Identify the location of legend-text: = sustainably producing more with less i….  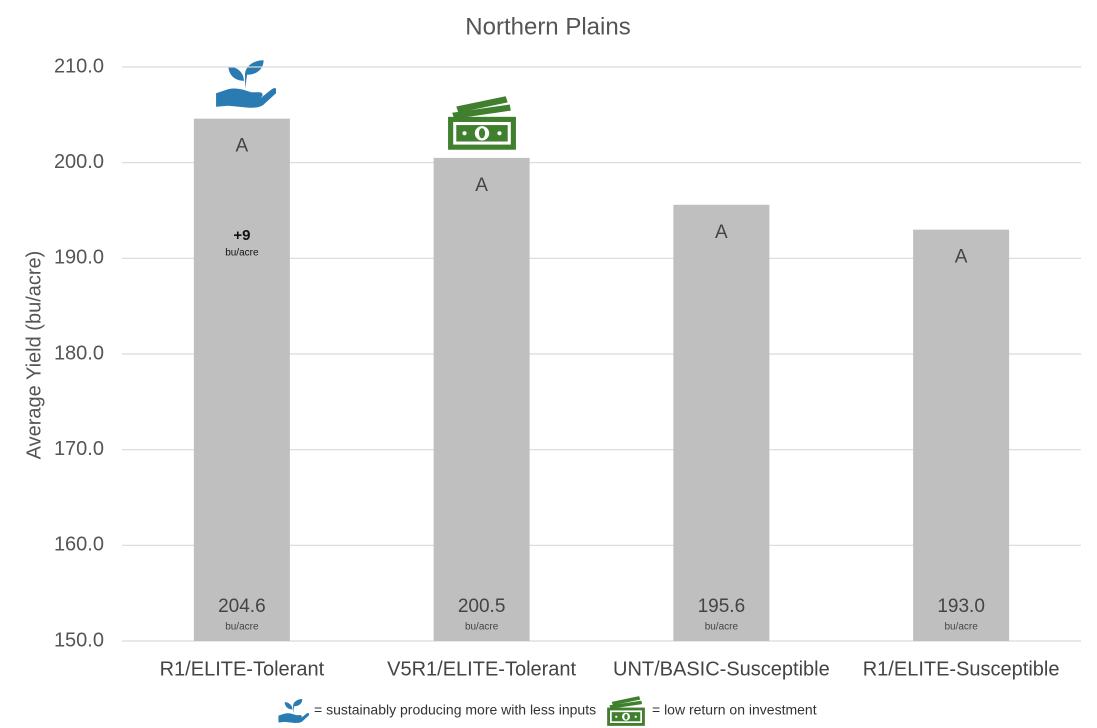
(455, 710).